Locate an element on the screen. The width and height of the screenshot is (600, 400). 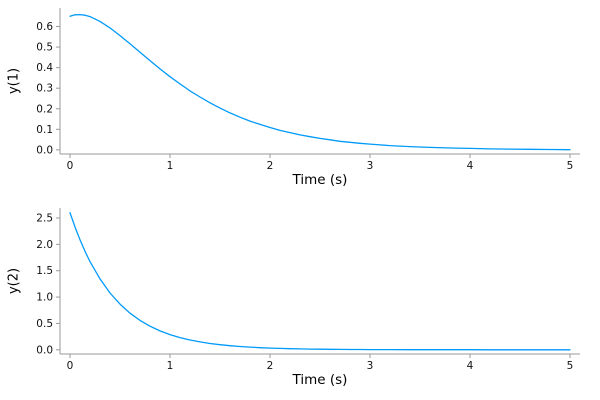
y2-x-axis-label: Time (s) is located at coordinates (320, 380).